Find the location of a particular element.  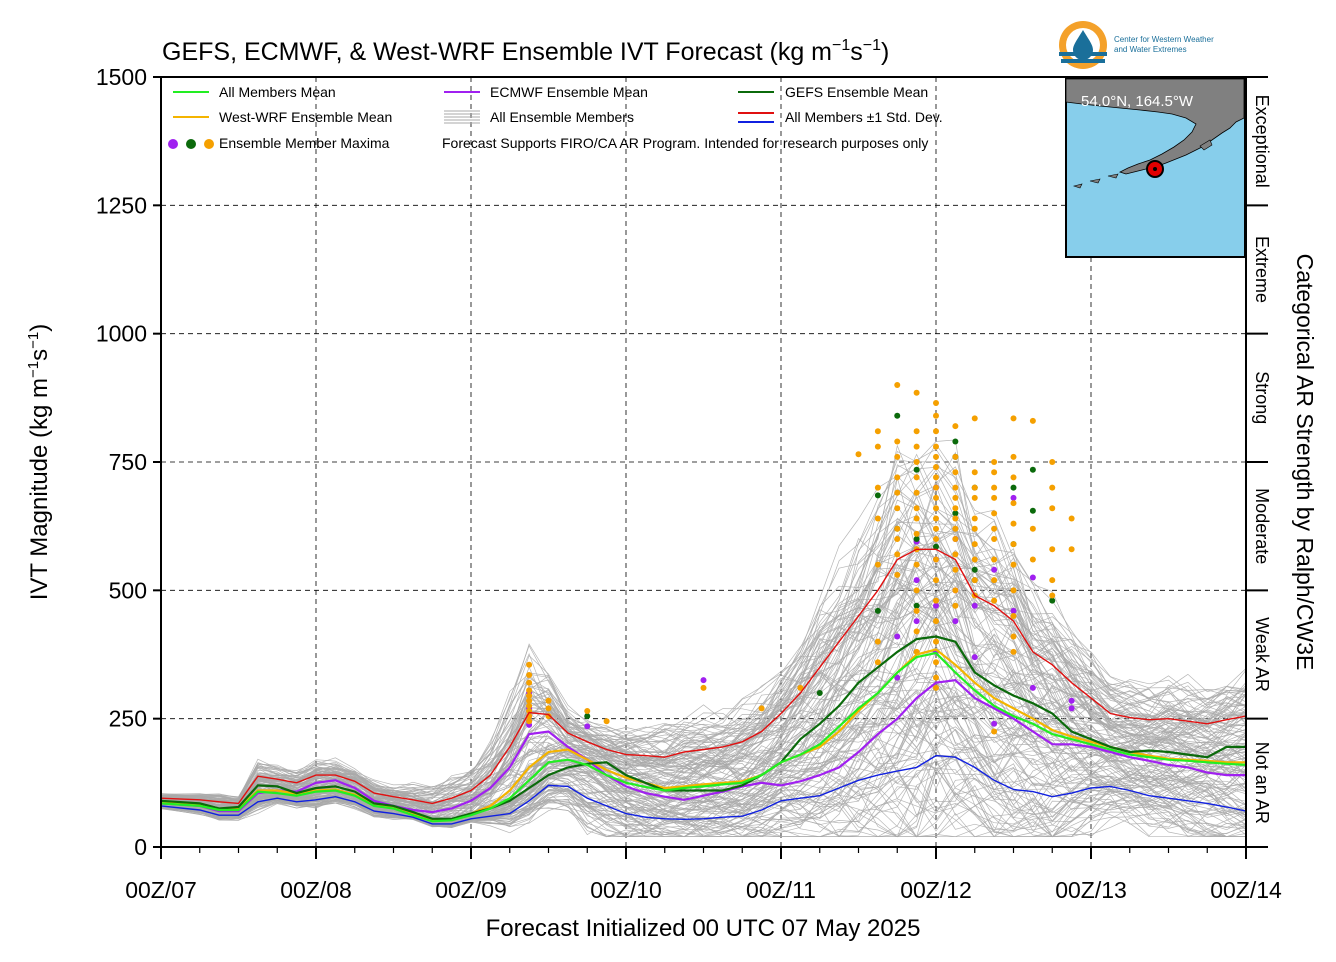

x-tick-label: 00Z/11 is located at coordinates (781, 890).